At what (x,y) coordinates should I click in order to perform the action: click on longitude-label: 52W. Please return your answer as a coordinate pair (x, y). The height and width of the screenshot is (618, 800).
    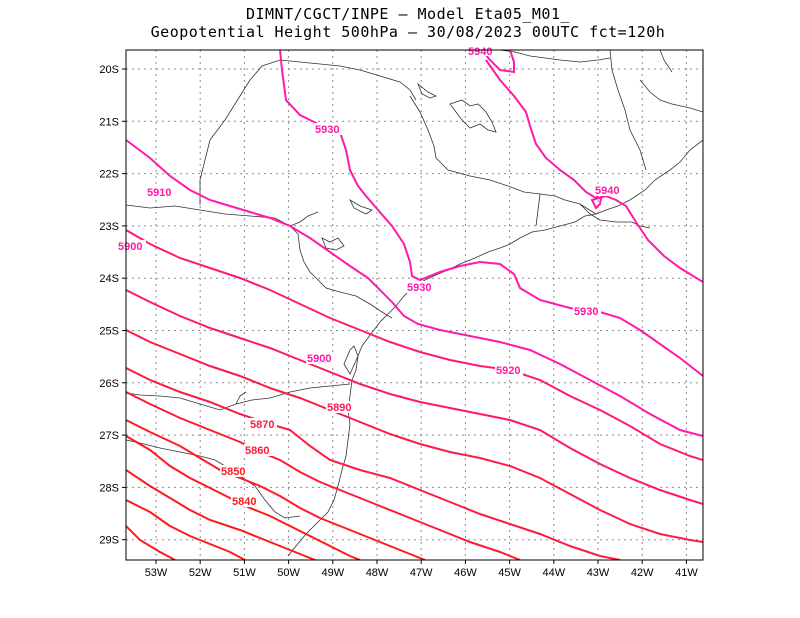
    Looking at the image, I should click on (200, 573).